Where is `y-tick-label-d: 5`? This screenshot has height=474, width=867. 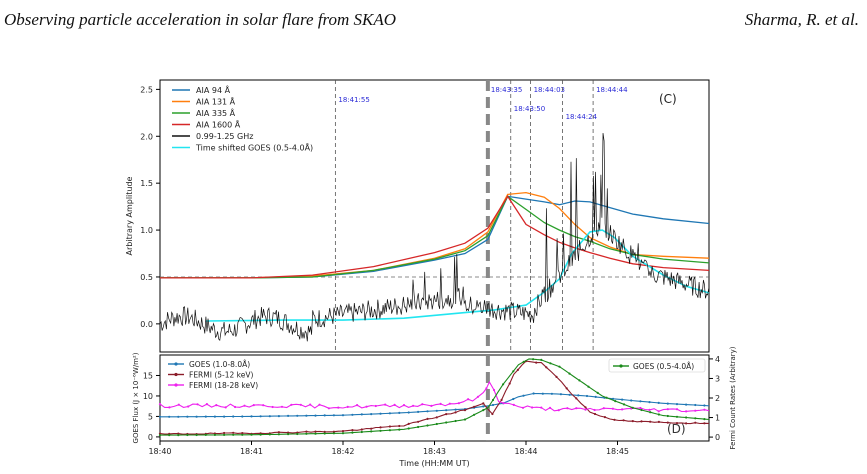
y-tick-label-d: 5 is located at coordinates (150, 416).